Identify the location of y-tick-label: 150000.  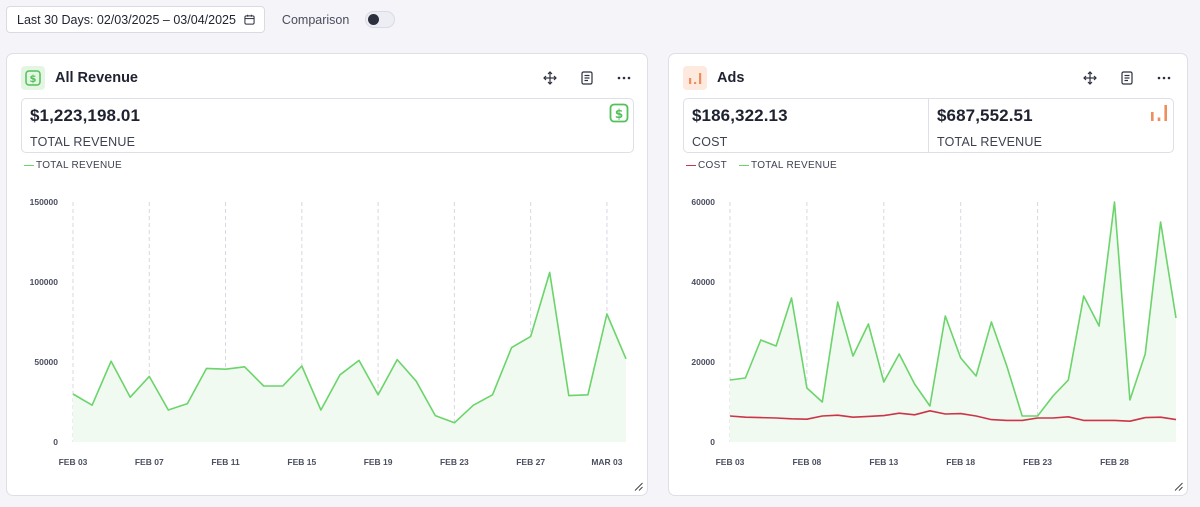
(44, 202).